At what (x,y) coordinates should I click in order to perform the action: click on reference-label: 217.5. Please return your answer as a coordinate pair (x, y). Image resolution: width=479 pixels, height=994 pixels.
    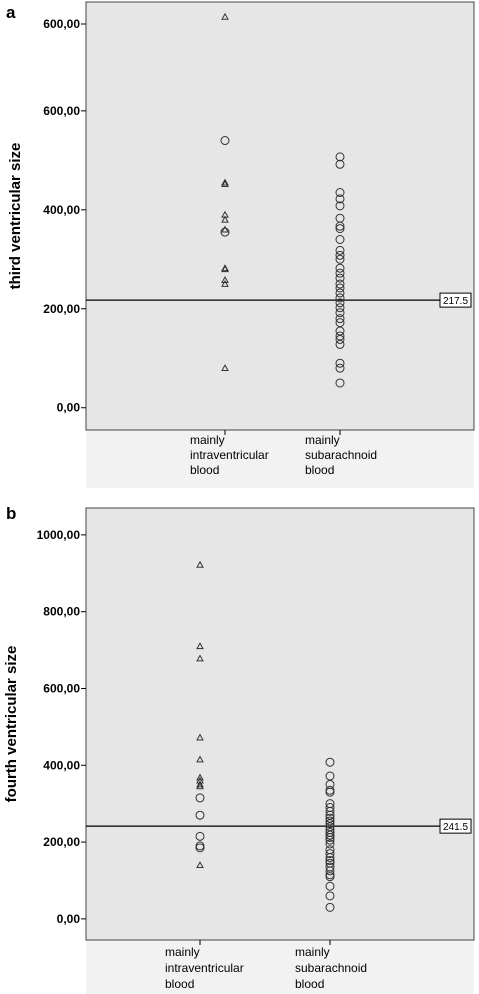
    Looking at the image, I should click on (455, 301).